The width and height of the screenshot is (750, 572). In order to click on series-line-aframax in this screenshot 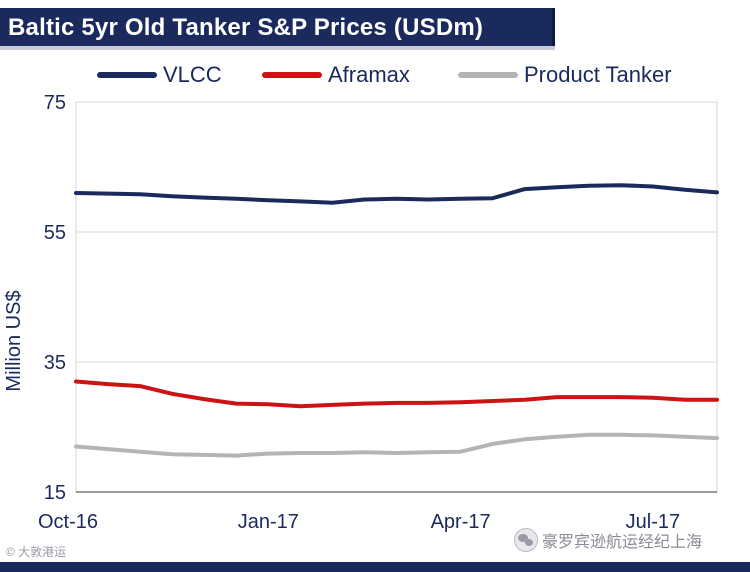, I will do `click(396, 394)`.